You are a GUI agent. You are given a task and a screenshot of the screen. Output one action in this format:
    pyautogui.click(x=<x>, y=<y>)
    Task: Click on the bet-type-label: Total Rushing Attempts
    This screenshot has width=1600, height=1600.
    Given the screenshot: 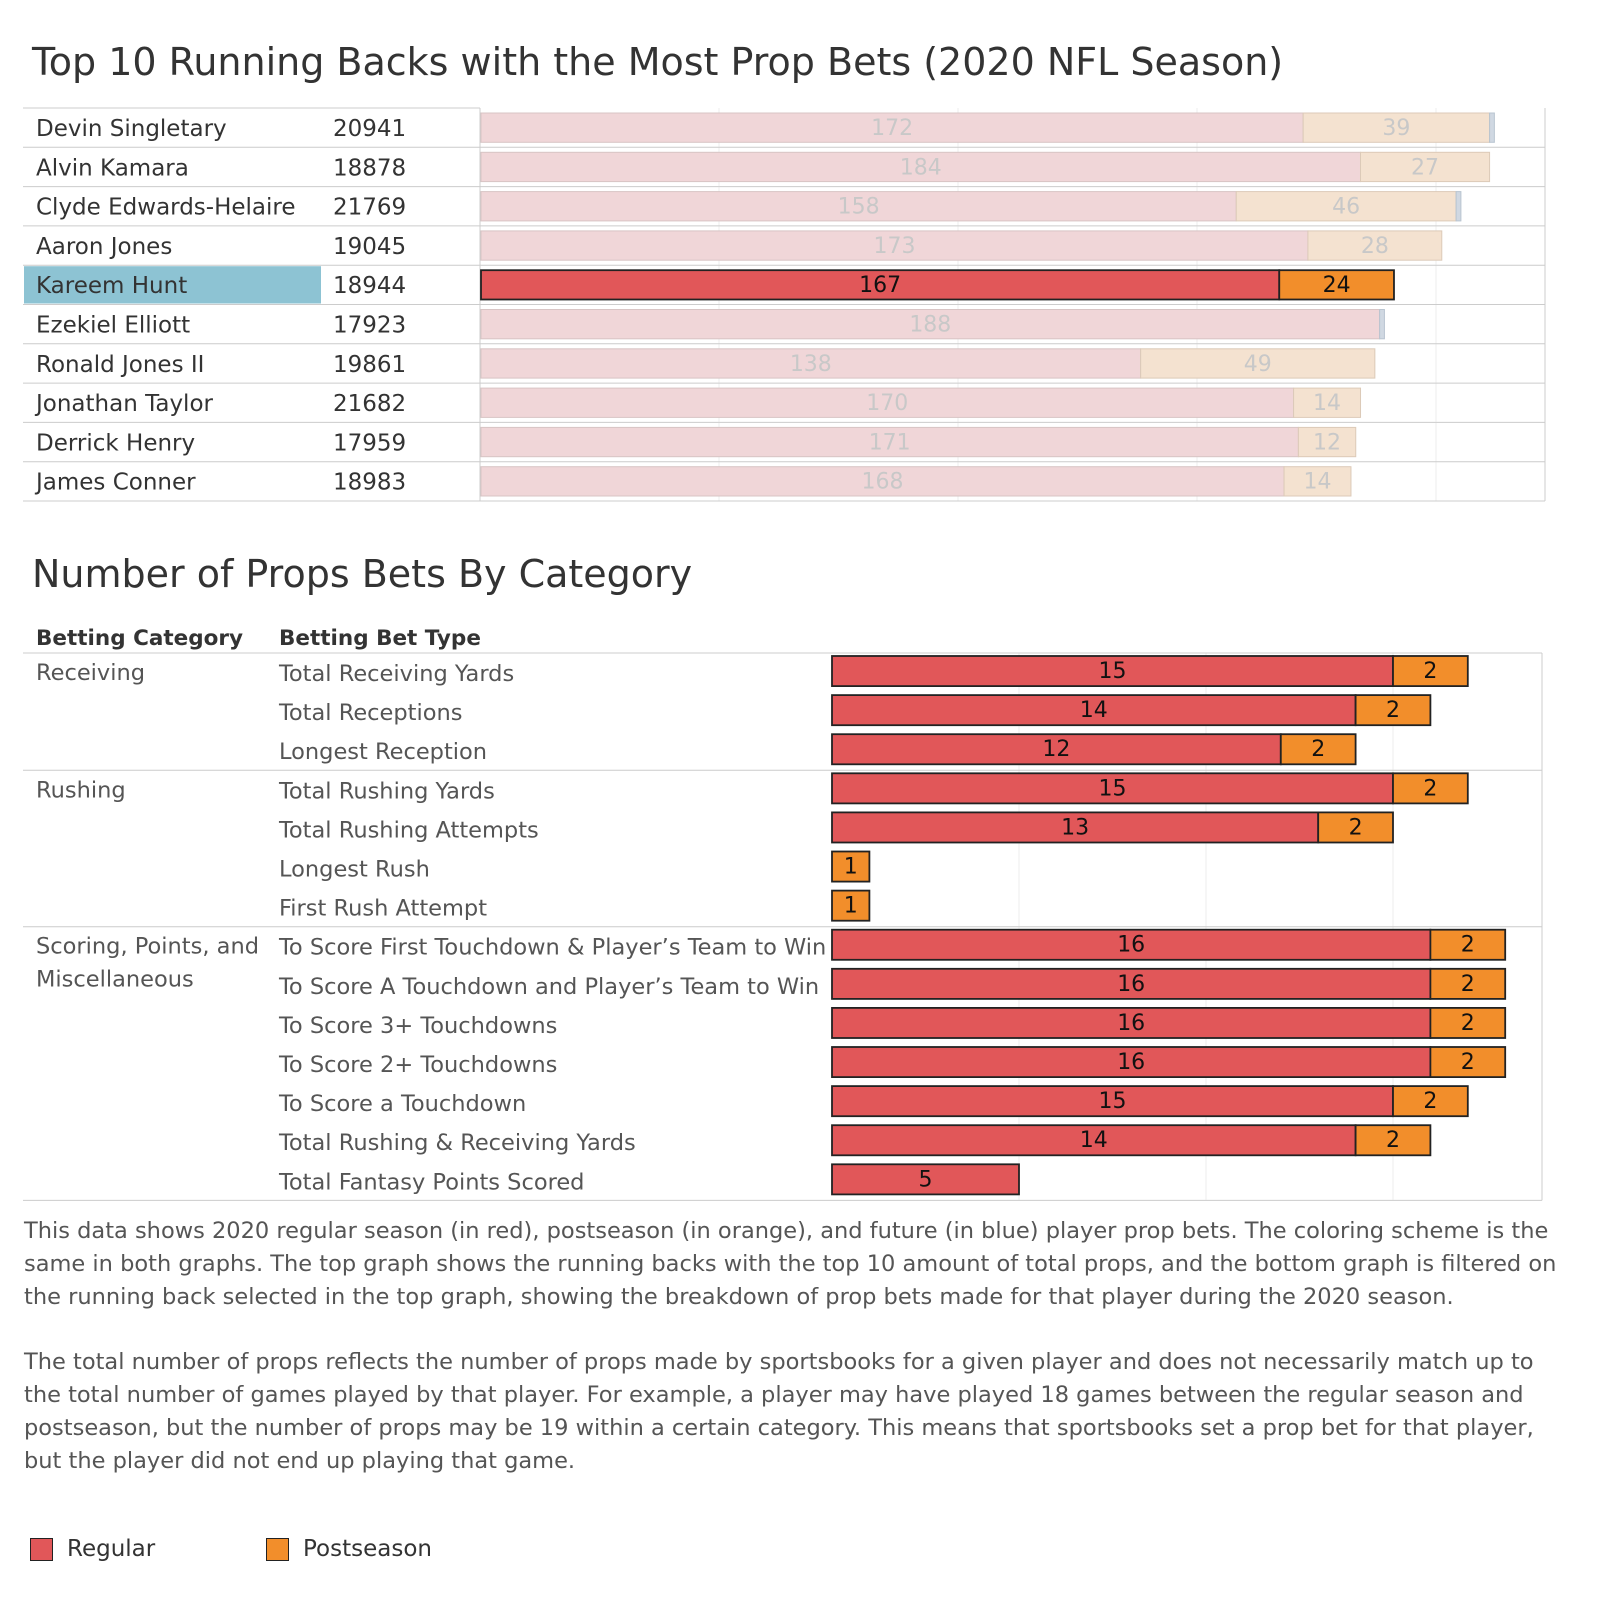 What is the action you would take?
    pyautogui.click(x=408, y=830)
    